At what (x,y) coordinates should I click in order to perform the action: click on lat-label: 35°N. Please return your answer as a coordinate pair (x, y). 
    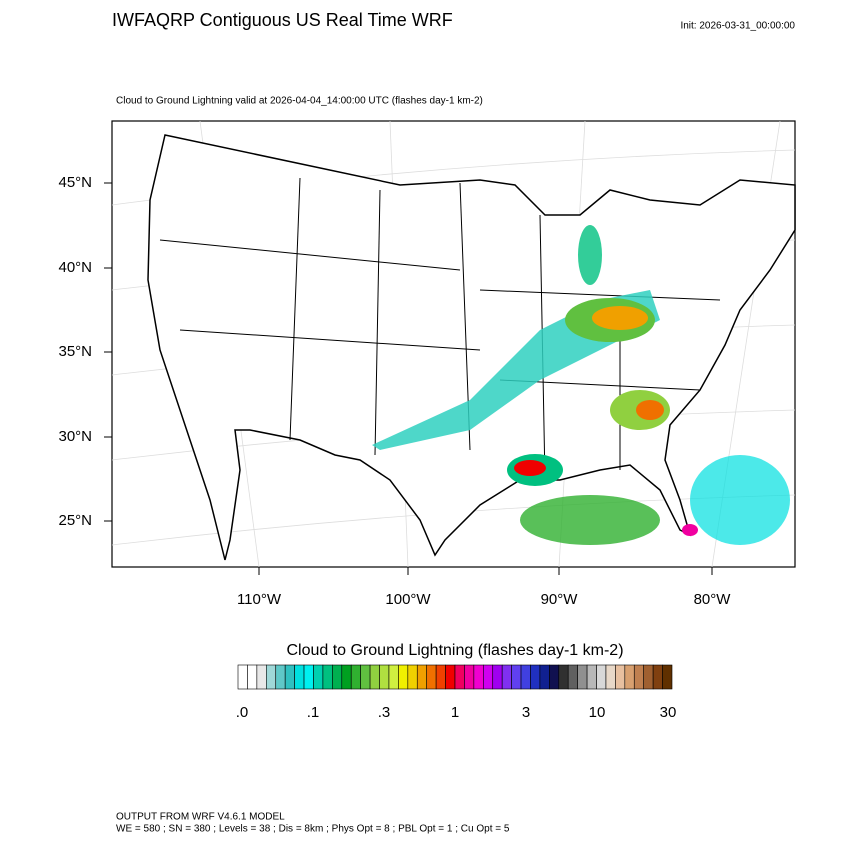
    Looking at the image, I should click on (75, 351).